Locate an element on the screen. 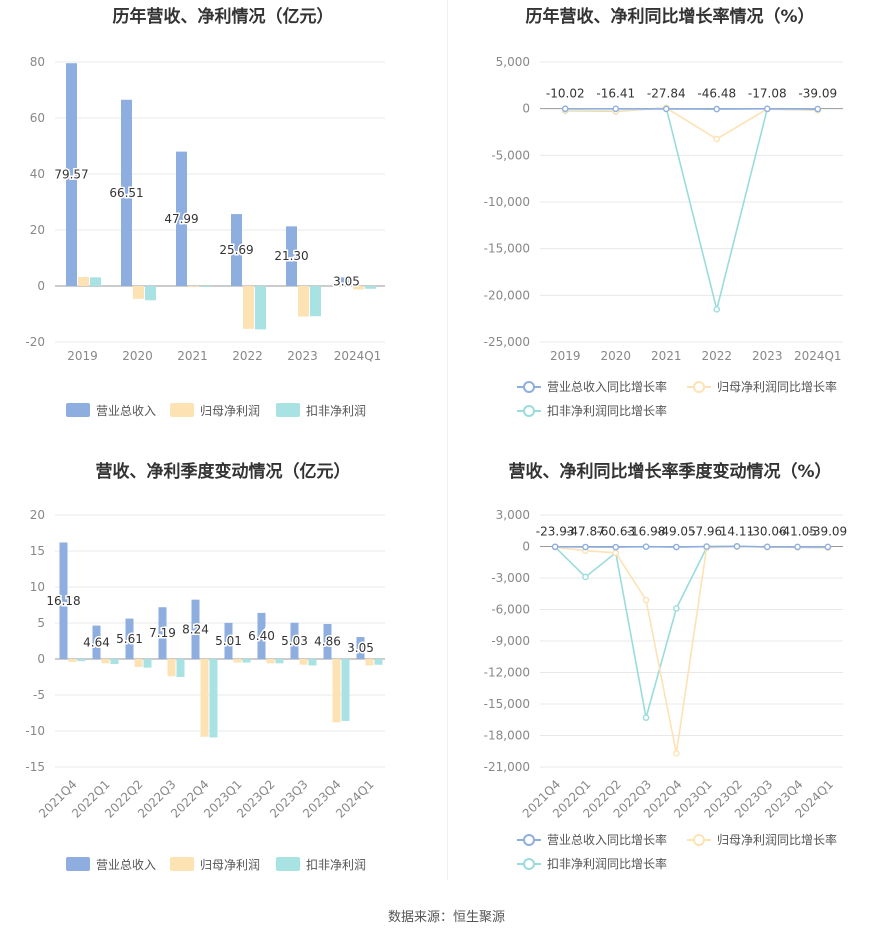 This screenshot has height=935, width=893. y-tick-label: 3,000 is located at coordinates (513, 515).